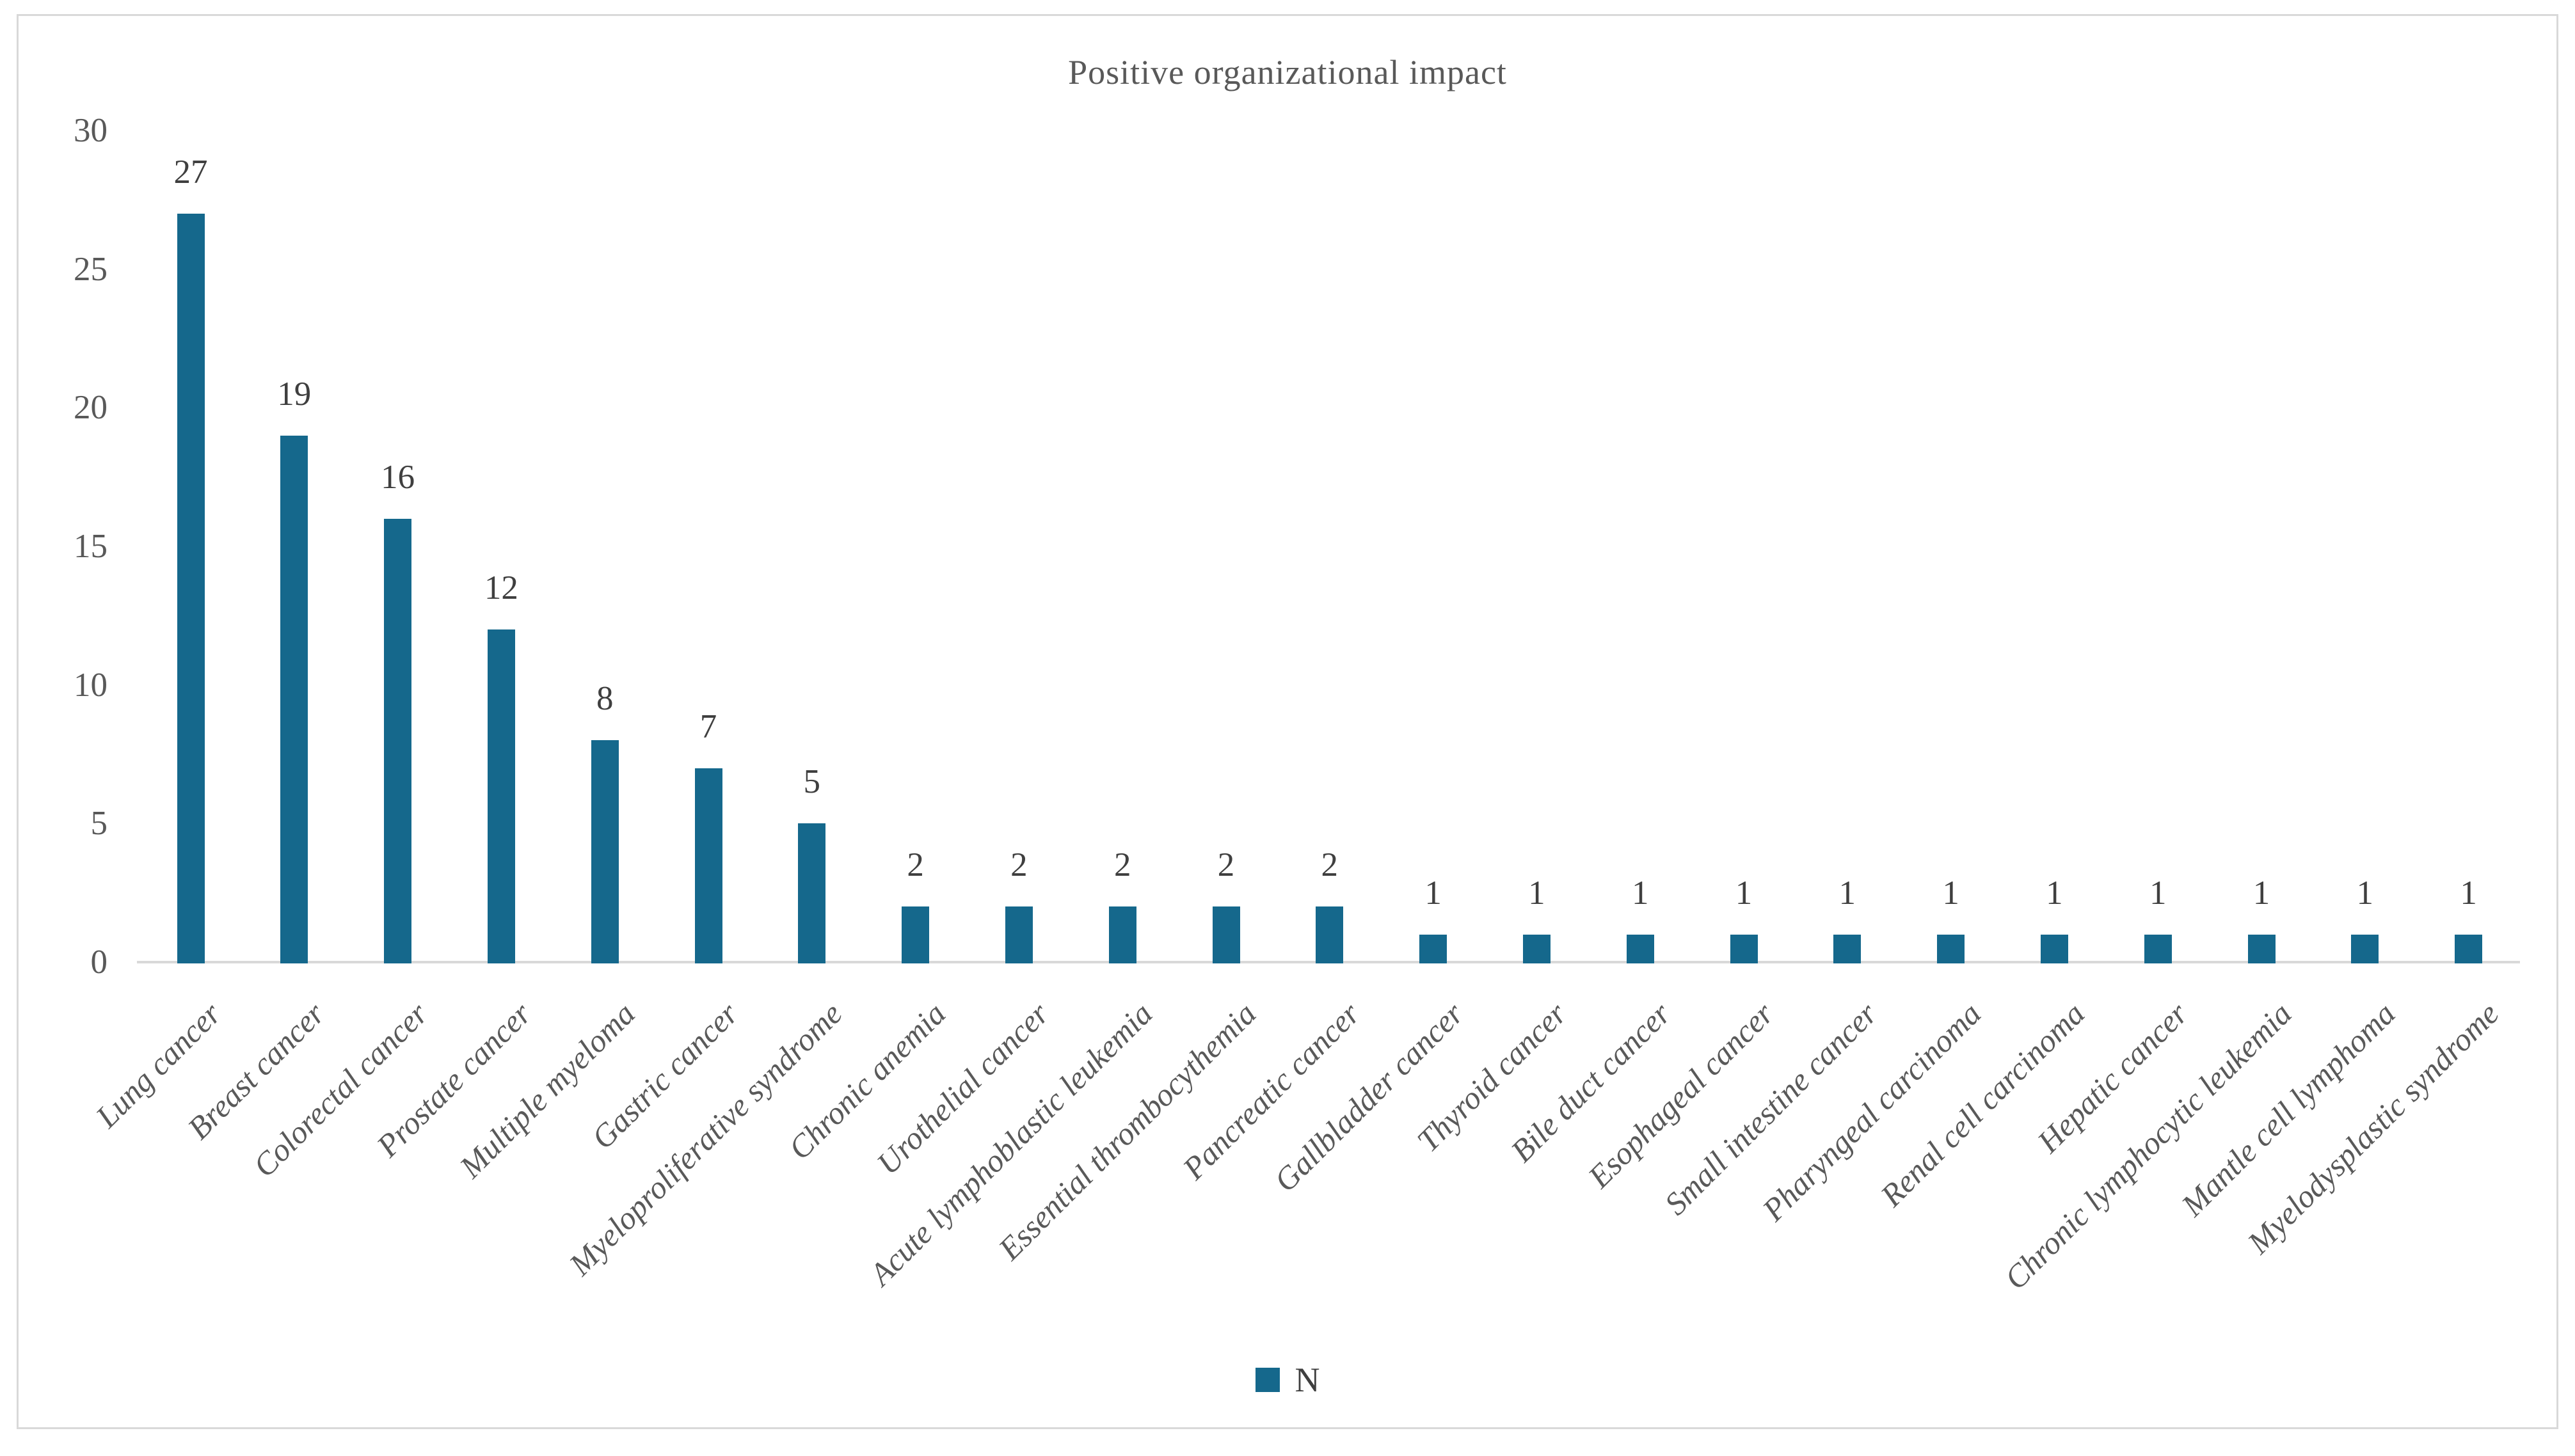  What do you see at coordinates (91, 685) in the screenshot?
I see `y-axis-tick-label: 10` at bounding box center [91, 685].